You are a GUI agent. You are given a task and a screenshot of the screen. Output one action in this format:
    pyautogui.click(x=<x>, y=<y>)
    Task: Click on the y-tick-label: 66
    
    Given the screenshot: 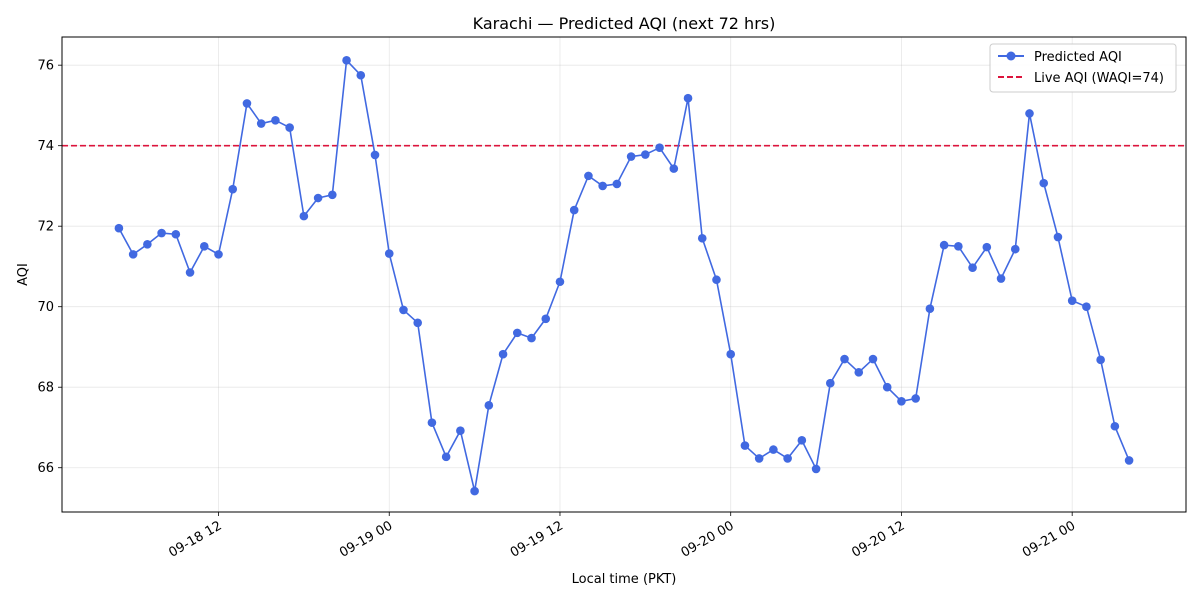 What is the action you would take?
    pyautogui.click(x=45, y=468)
    